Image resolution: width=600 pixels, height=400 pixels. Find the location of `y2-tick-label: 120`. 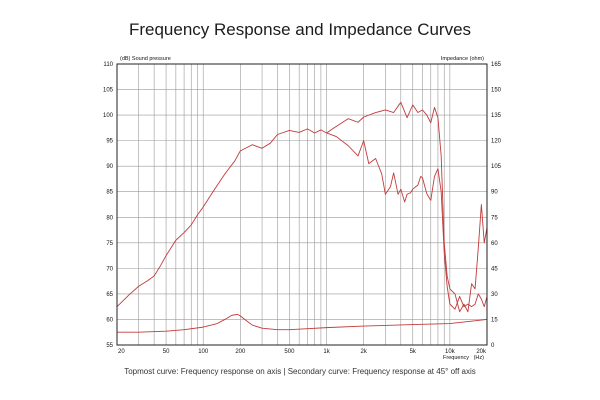

y2-tick-label: 120 is located at coordinates (496, 142).